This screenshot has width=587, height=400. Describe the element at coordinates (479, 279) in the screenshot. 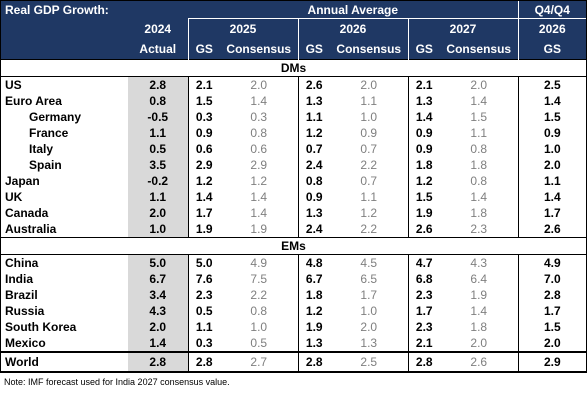

I see `consensus-2027: 6.4` at that location.